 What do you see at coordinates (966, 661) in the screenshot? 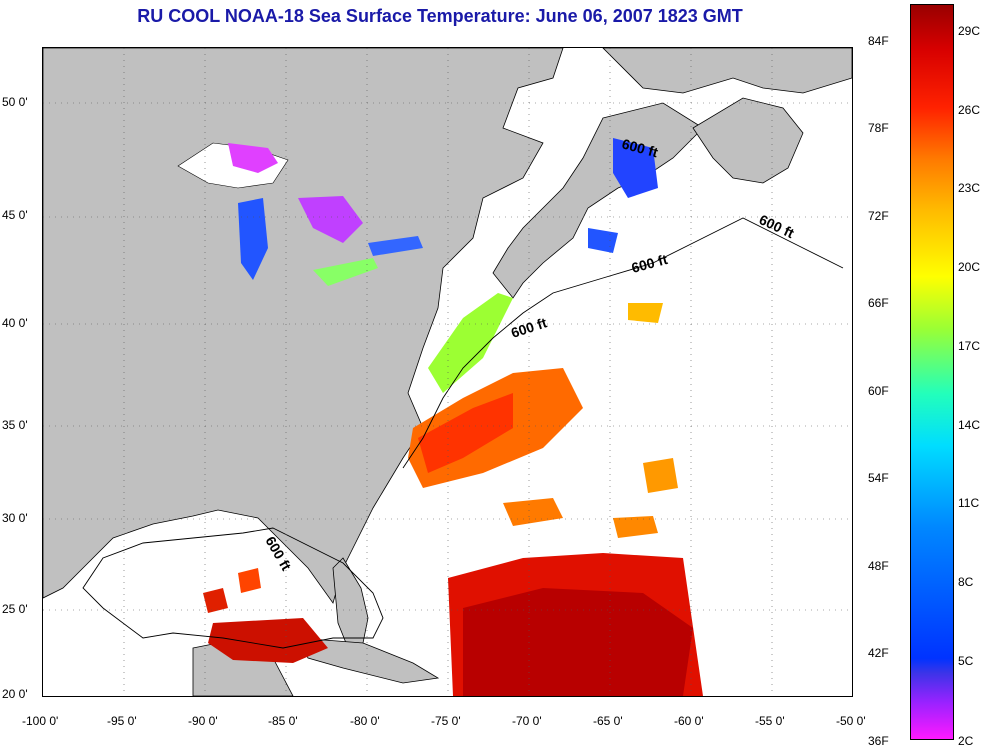
I see `cb-c-5: 5C` at bounding box center [966, 661].